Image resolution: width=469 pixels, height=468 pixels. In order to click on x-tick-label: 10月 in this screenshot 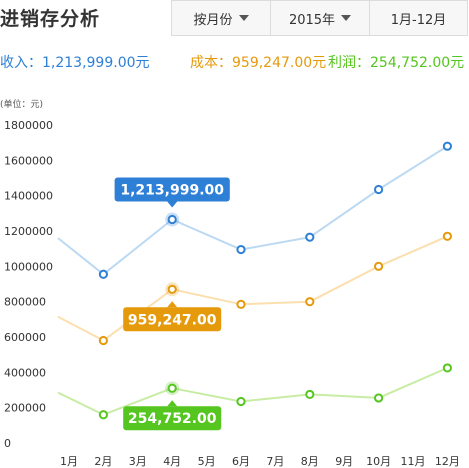, I will do `click(378, 461)`.